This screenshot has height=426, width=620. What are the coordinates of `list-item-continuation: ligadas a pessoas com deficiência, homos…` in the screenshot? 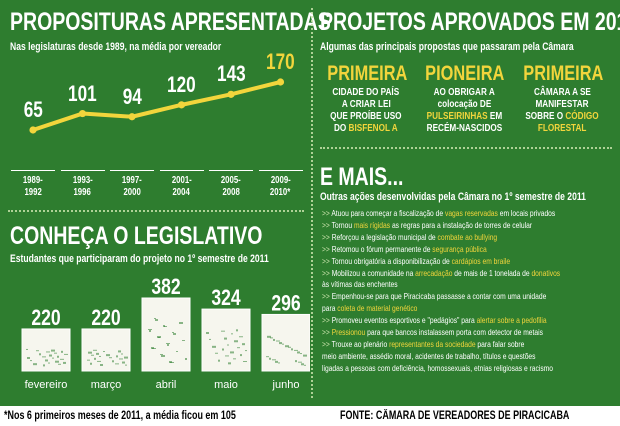 It's located at (438, 367).